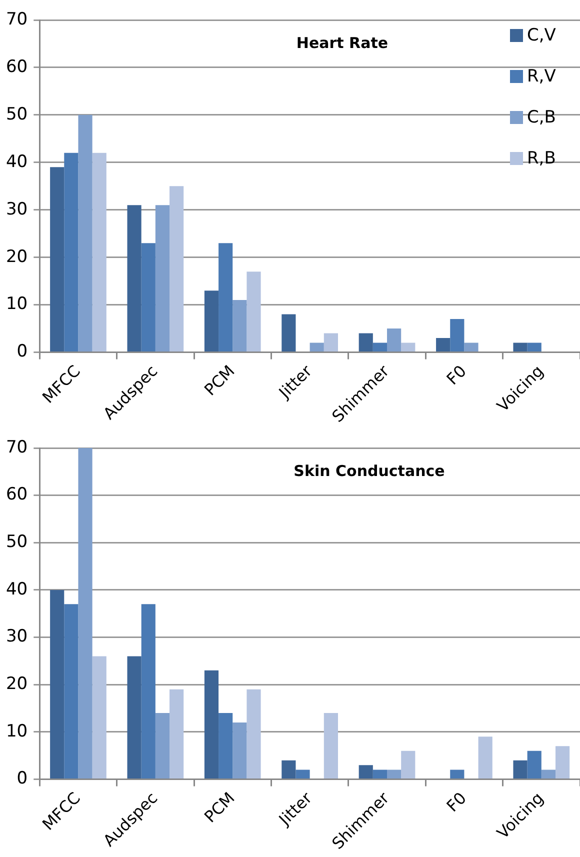  I want to click on legend-label: R,B, so click(541, 158).